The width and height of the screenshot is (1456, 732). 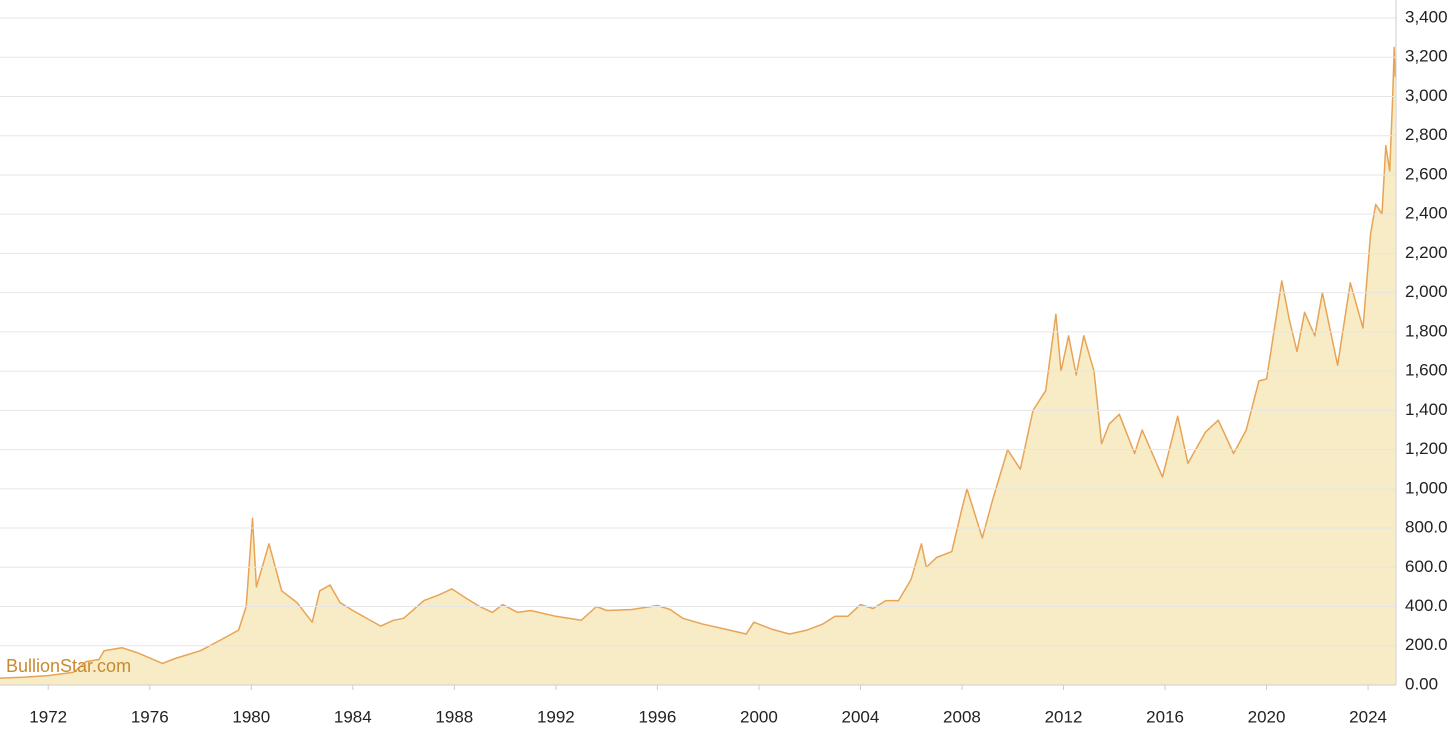 What do you see at coordinates (1426, 134) in the screenshot?
I see `y-tick-label: 2,800` at bounding box center [1426, 134].